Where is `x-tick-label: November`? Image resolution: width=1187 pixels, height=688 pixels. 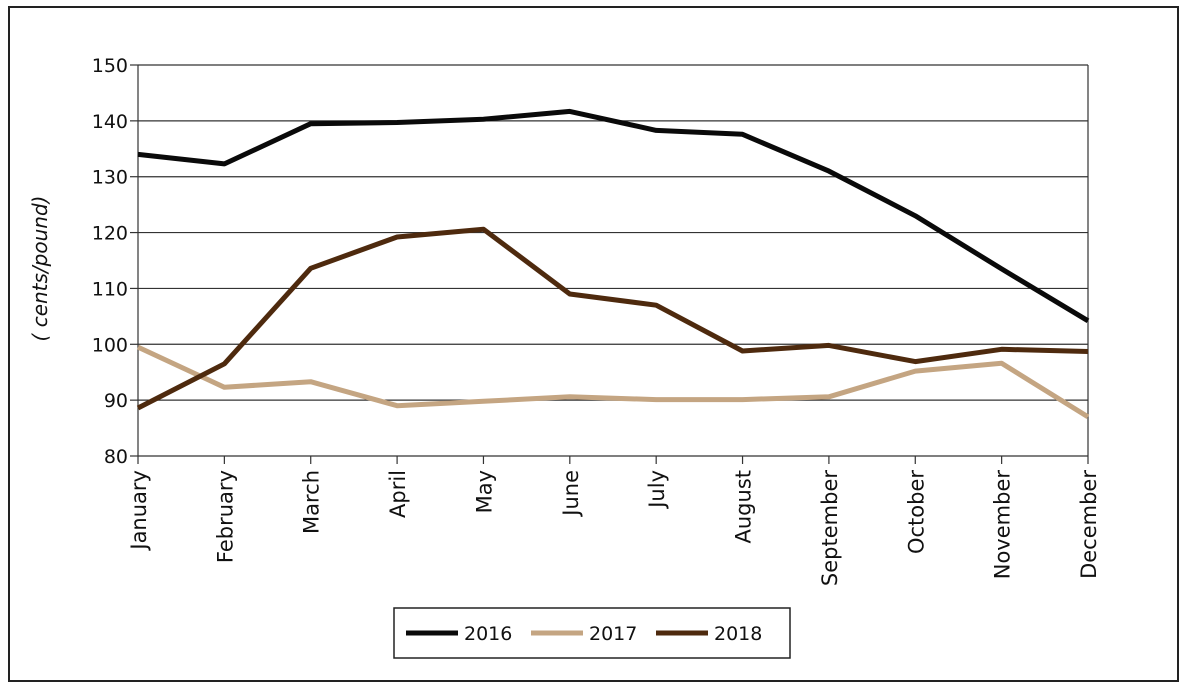
x-tick-label: November is located at coordinates (1003, 525).